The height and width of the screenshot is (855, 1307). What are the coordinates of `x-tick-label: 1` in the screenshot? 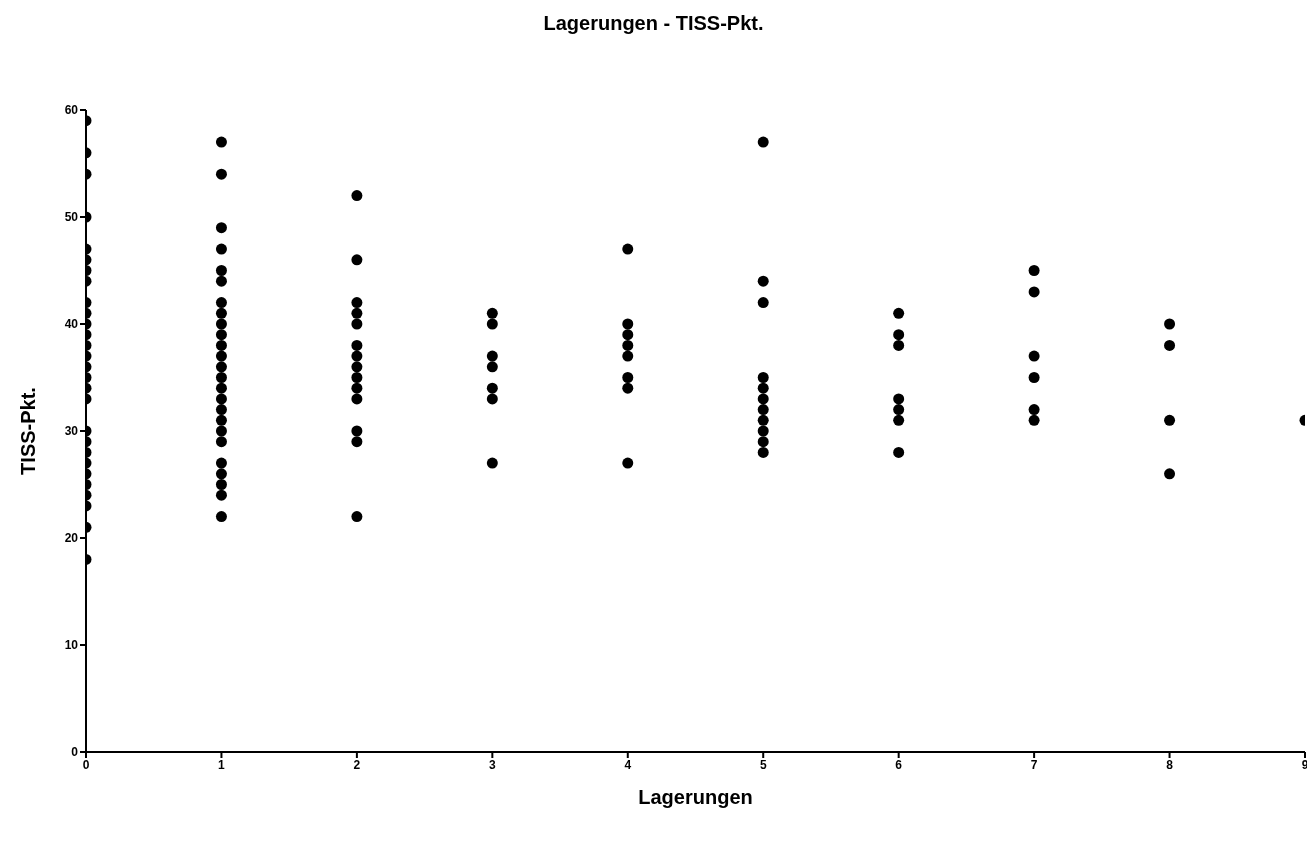 It's located at (222, 764).